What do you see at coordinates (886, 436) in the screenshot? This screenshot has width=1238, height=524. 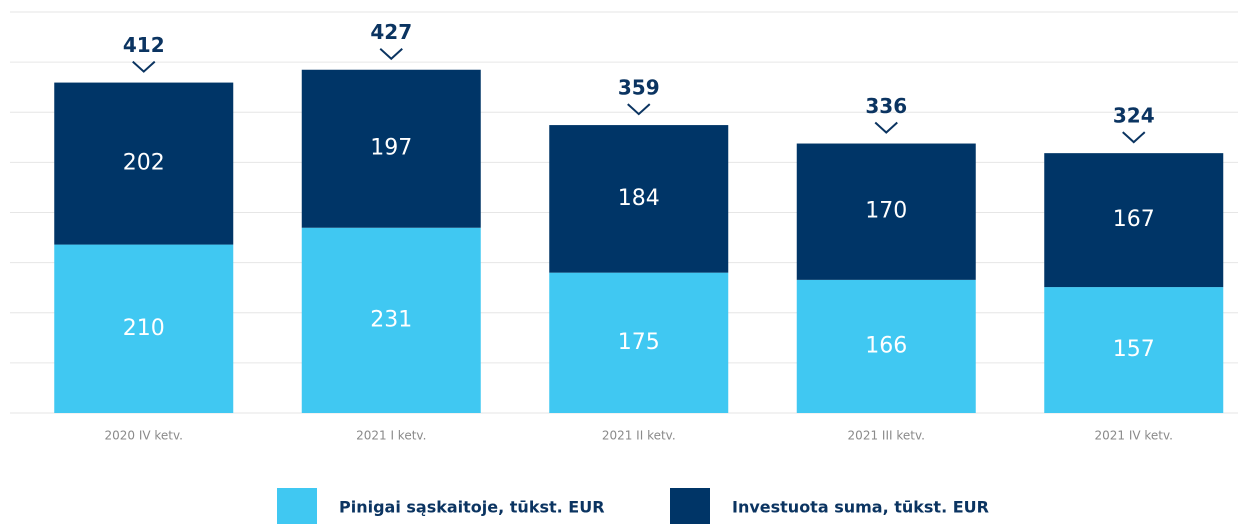 I see `x-tick-label: 2021 III ketv.` at bounding box center [886, 436].